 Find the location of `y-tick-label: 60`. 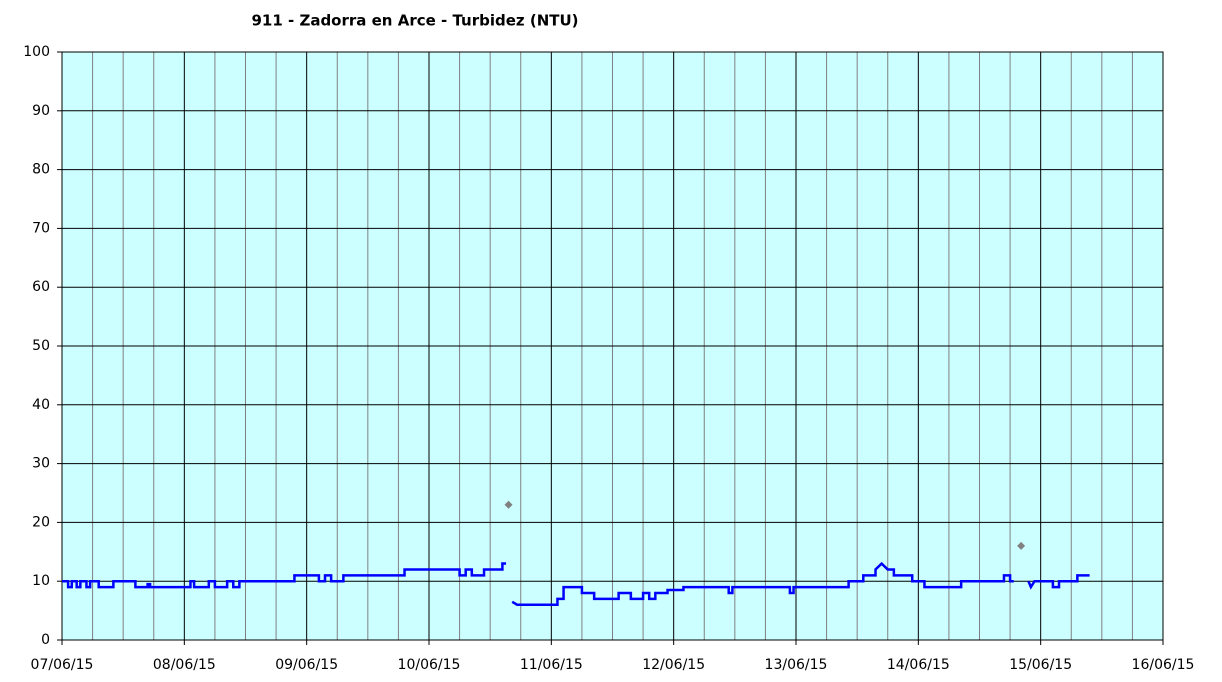

y-tick-label: 60 is located at coordinates (41, 287).